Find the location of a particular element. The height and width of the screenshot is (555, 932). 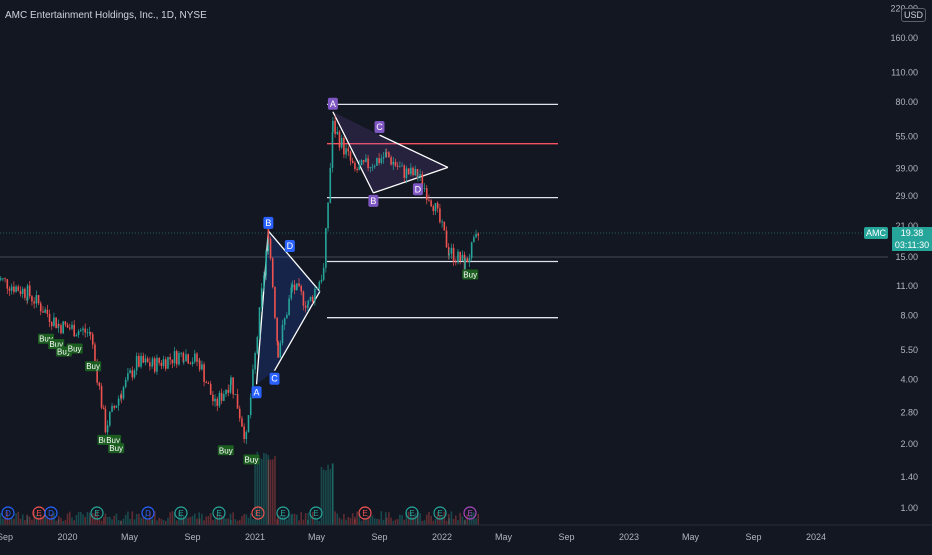

blue-triangle-lower-line is located at coordinates (297, 331).